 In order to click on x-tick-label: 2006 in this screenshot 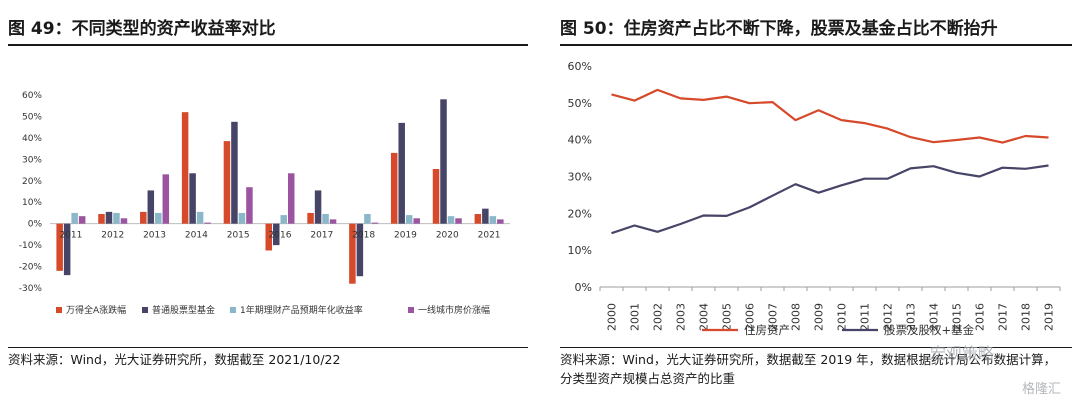, I will do `click(750, 317)`.